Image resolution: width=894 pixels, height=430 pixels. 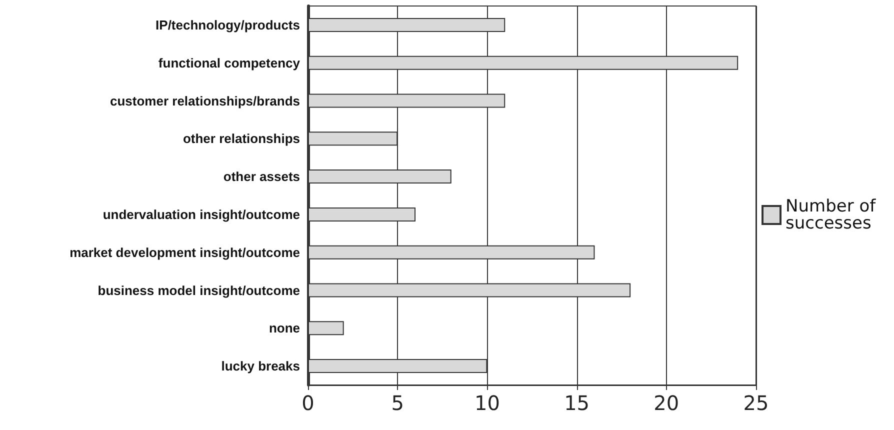 What do you see at coordinates (487, 403) in the screenshot?
I see `x-tick-label: 10` at bounding box center [487, 403].